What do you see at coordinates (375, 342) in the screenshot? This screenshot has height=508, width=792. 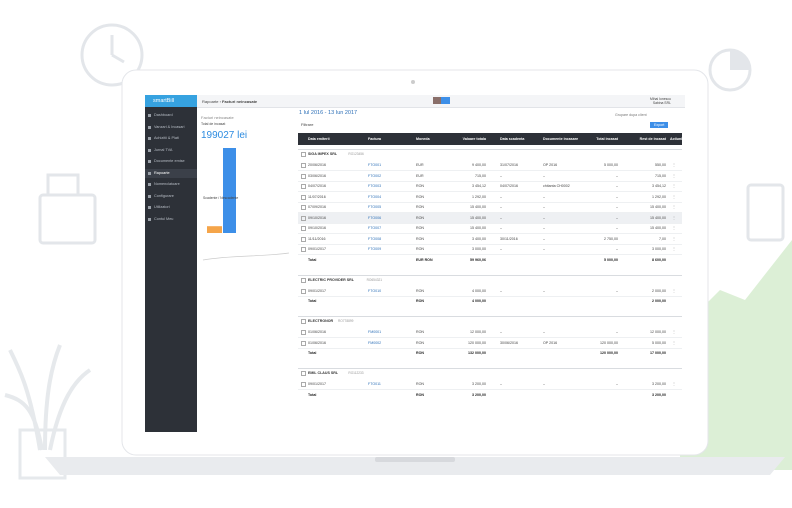 I see `cell: FM0002` at bounding box center [375, 342].